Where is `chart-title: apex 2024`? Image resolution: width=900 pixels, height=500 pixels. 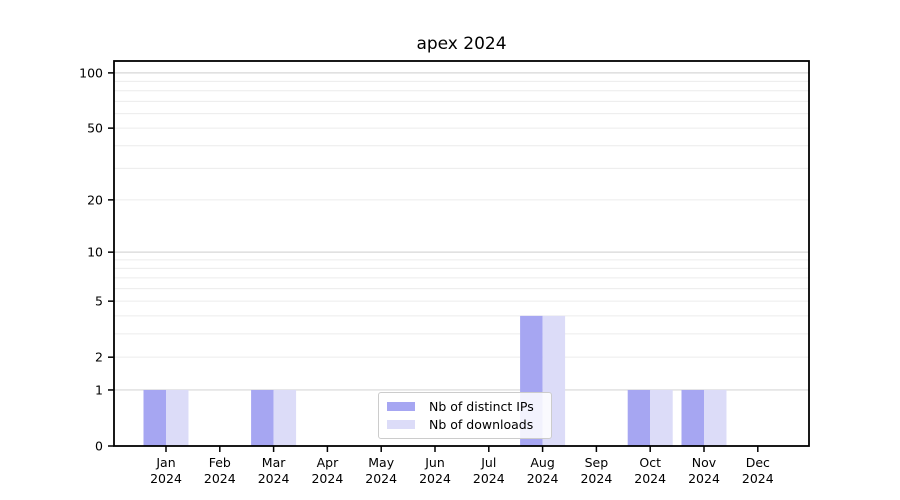
chart-title: apex 2024 is located at coordinates (461, 44).